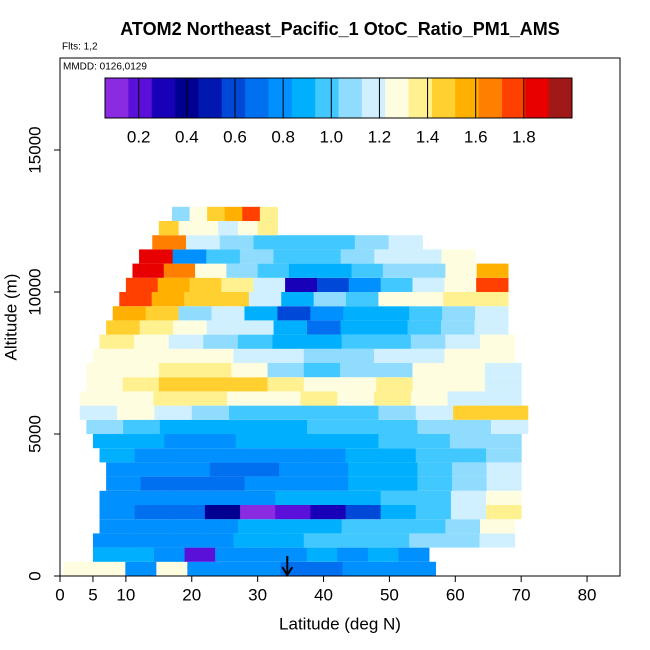 This screenshot has width=650, height=650. Describe the element at coordinates (10, 317) in the screenshot. I see `y-axis-title: Altitude (m)` at that location.